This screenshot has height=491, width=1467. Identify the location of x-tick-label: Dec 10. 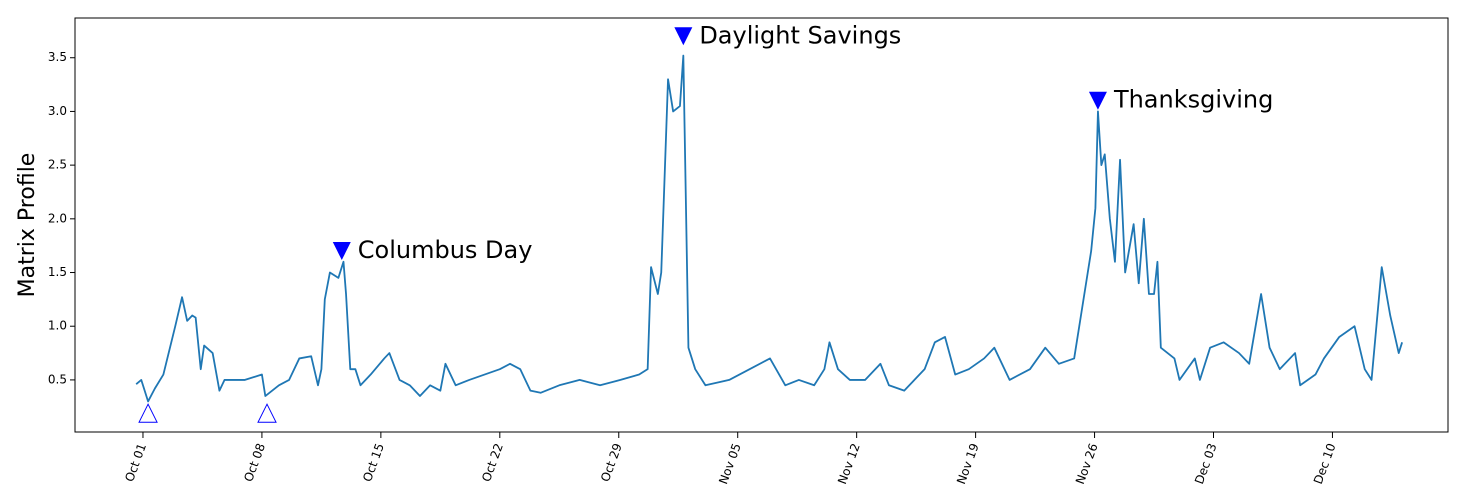
(1325, 463).